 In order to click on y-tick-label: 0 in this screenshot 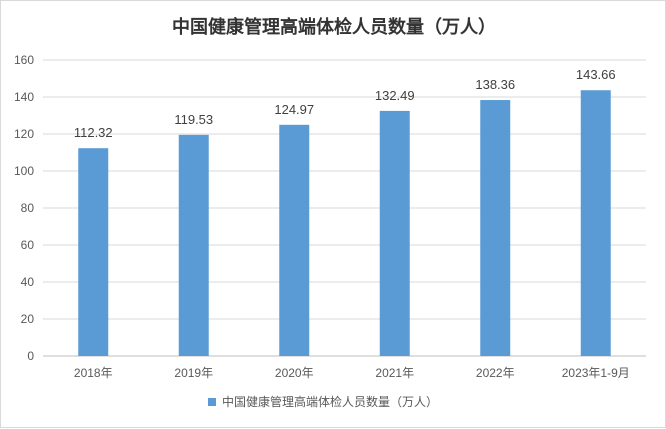, I will do `click(30, 356)`.